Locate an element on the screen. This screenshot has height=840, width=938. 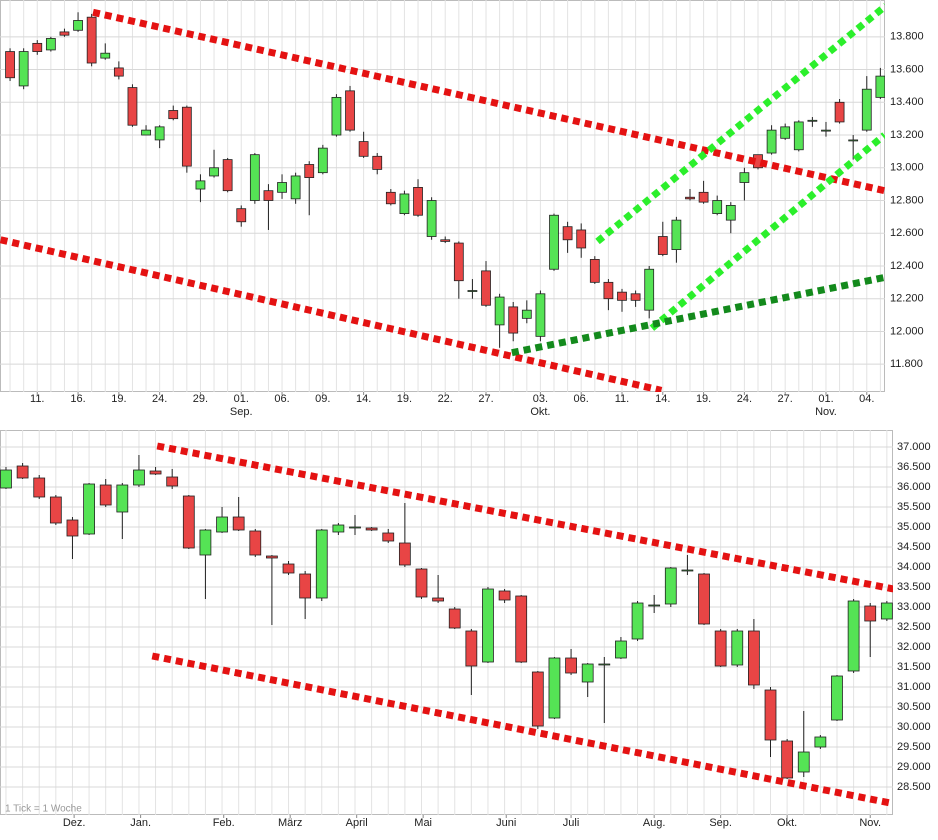
y-tick-label: 37.000 is located at coordinates (914, 447).